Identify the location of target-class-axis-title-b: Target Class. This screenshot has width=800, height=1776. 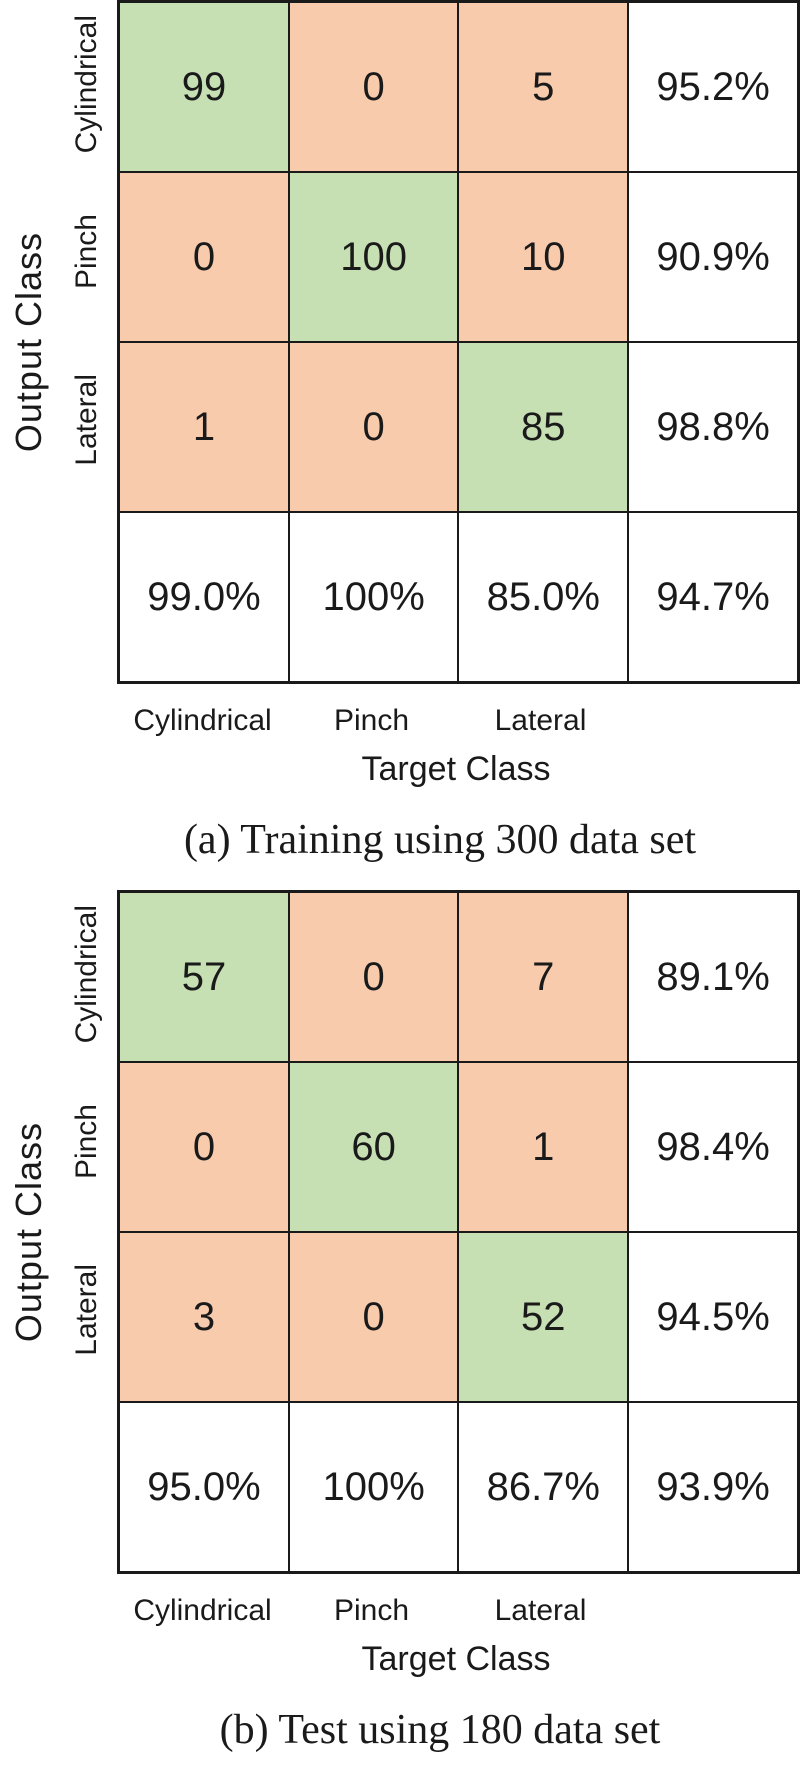
(456, 1659).